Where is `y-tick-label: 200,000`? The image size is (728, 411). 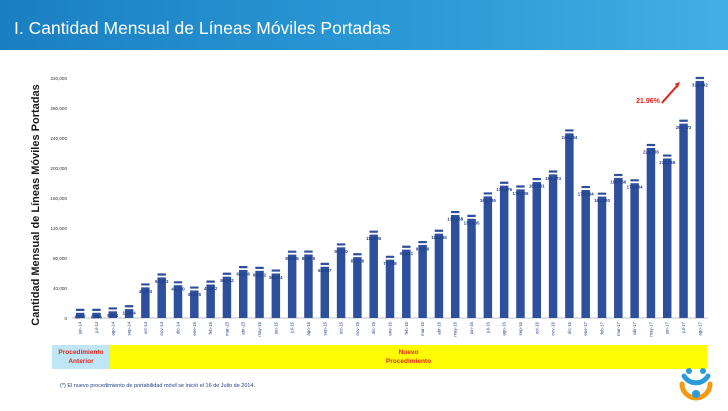
y-tick-label: 200,000 is located at coordinates (58, 168).